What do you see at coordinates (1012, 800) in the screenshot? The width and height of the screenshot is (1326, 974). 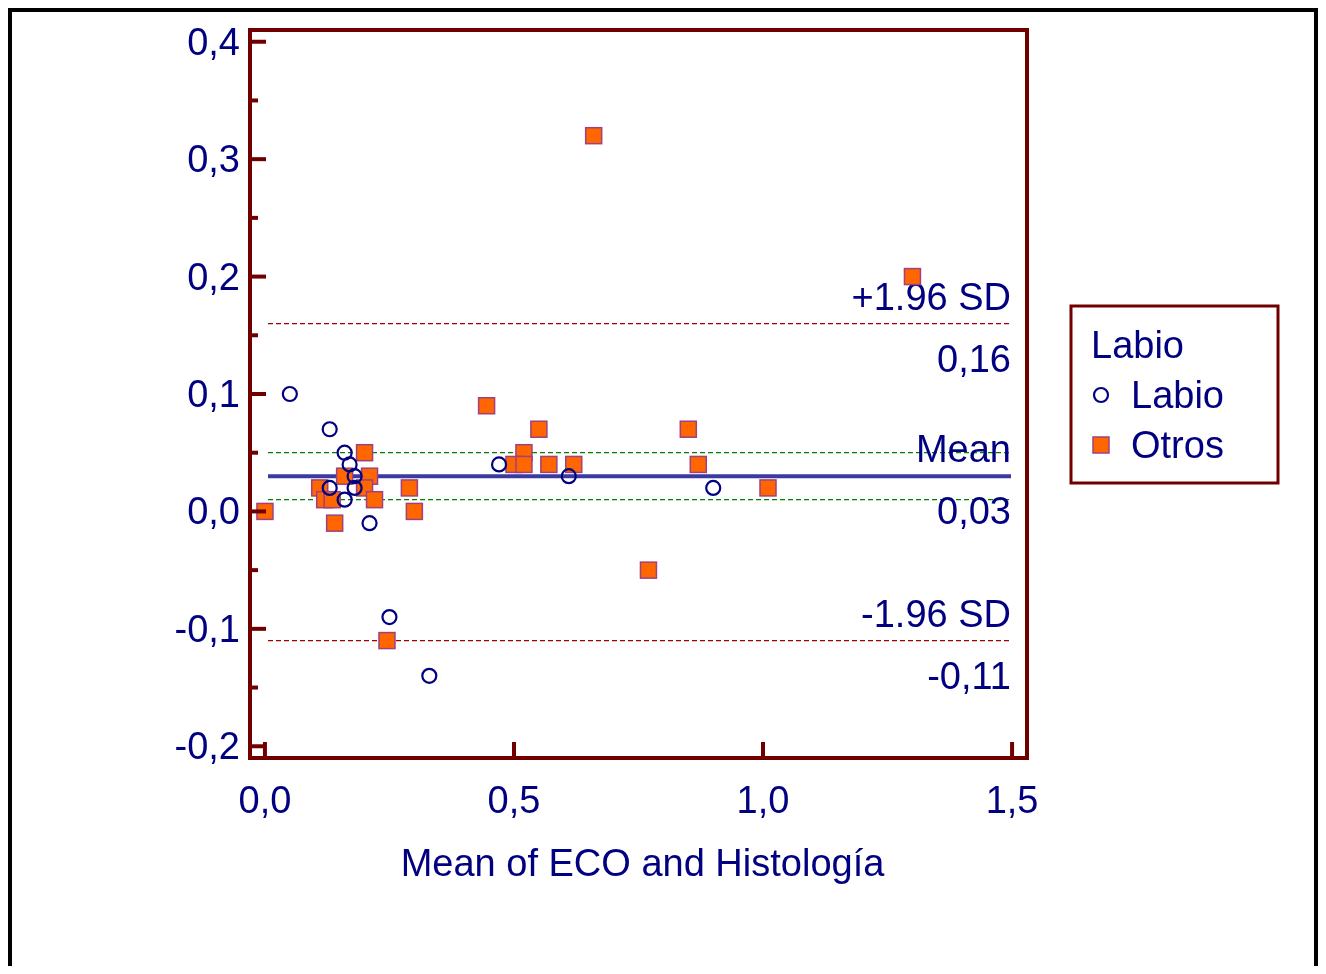 I see `x-tick-label: 1,5` at bounding box center [1012, 800].